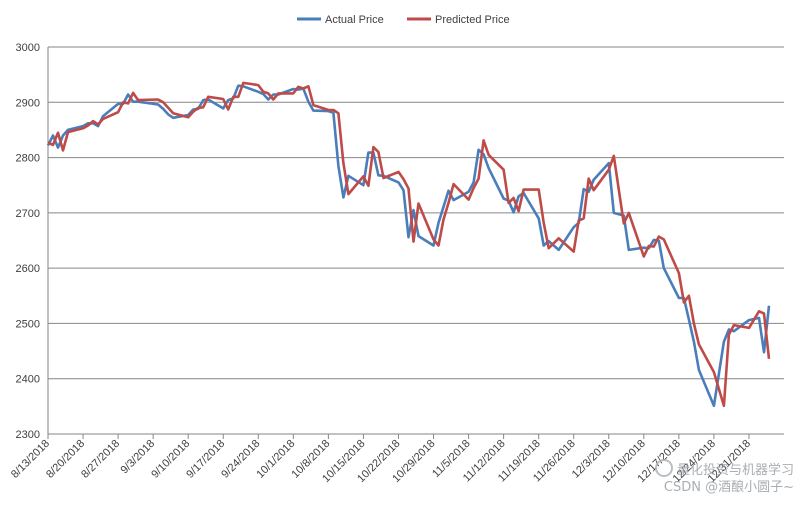  Describe the element at coordinates (28, 103) in the screenshot. I see `y-tick-label: 2900` at that location.